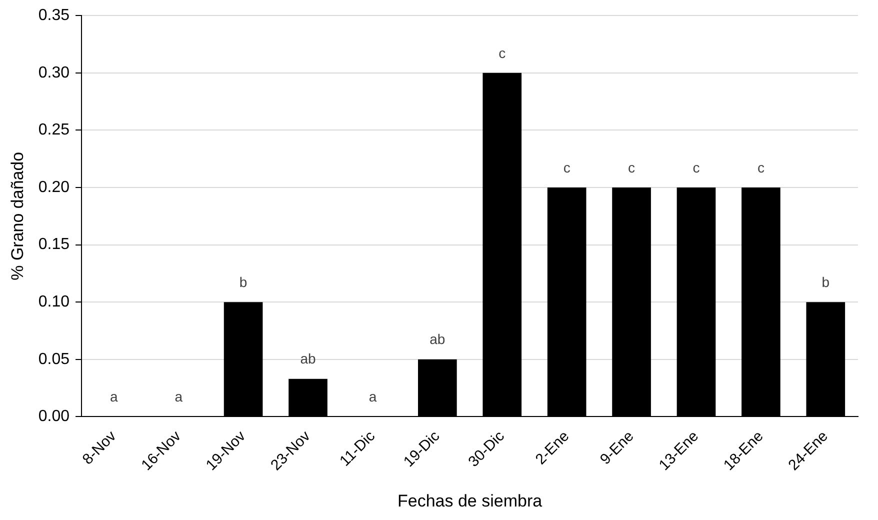 The width and height of the screenshot is (878, 520). What do you see at coordinates (54, 130) in the screenshot?
I see `y-tick-label: 0.25` at bounding box center [54, 130].